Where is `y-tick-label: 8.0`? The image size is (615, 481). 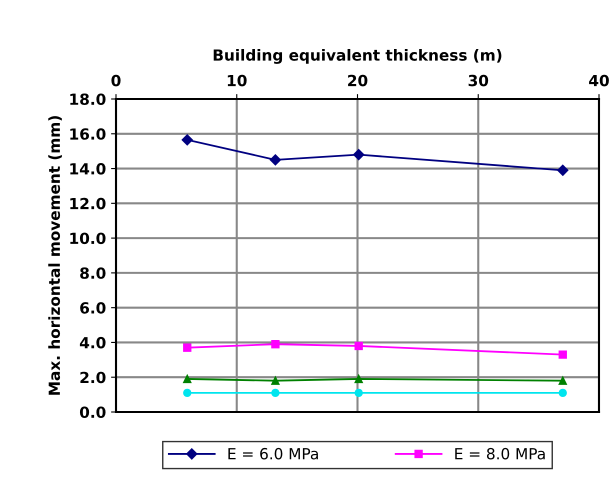 y-tick-label: 8.0 is located at coordinates (93, 273).